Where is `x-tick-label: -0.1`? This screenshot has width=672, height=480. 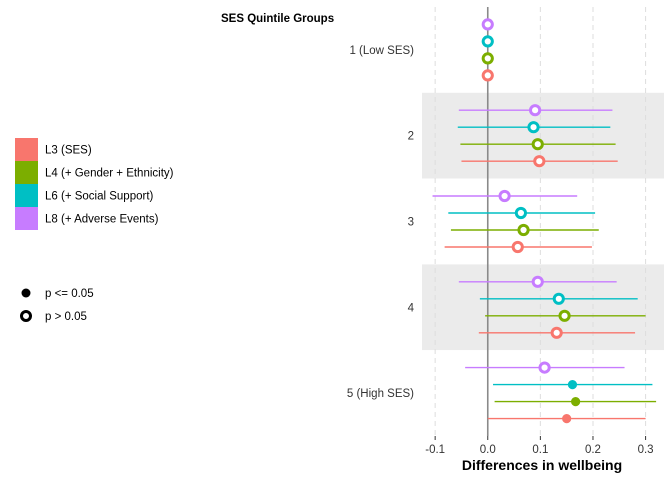 x-tick-label: -0.1 is located at coordinates (435, 450).